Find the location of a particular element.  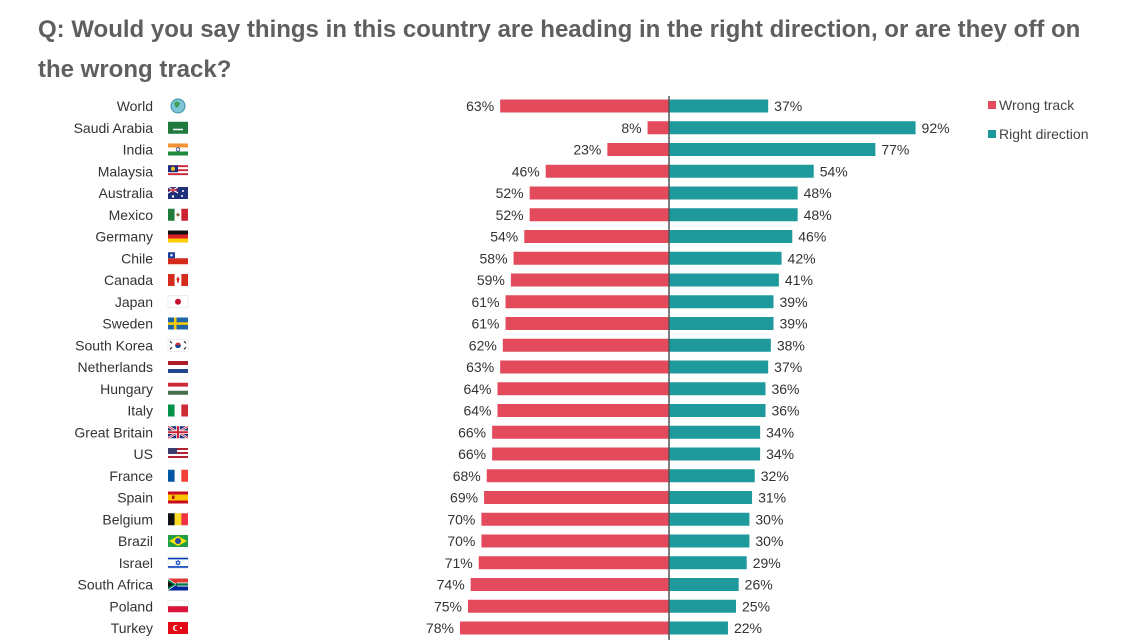

bar-wrong-track-poland is located at coordinates (568, 606).